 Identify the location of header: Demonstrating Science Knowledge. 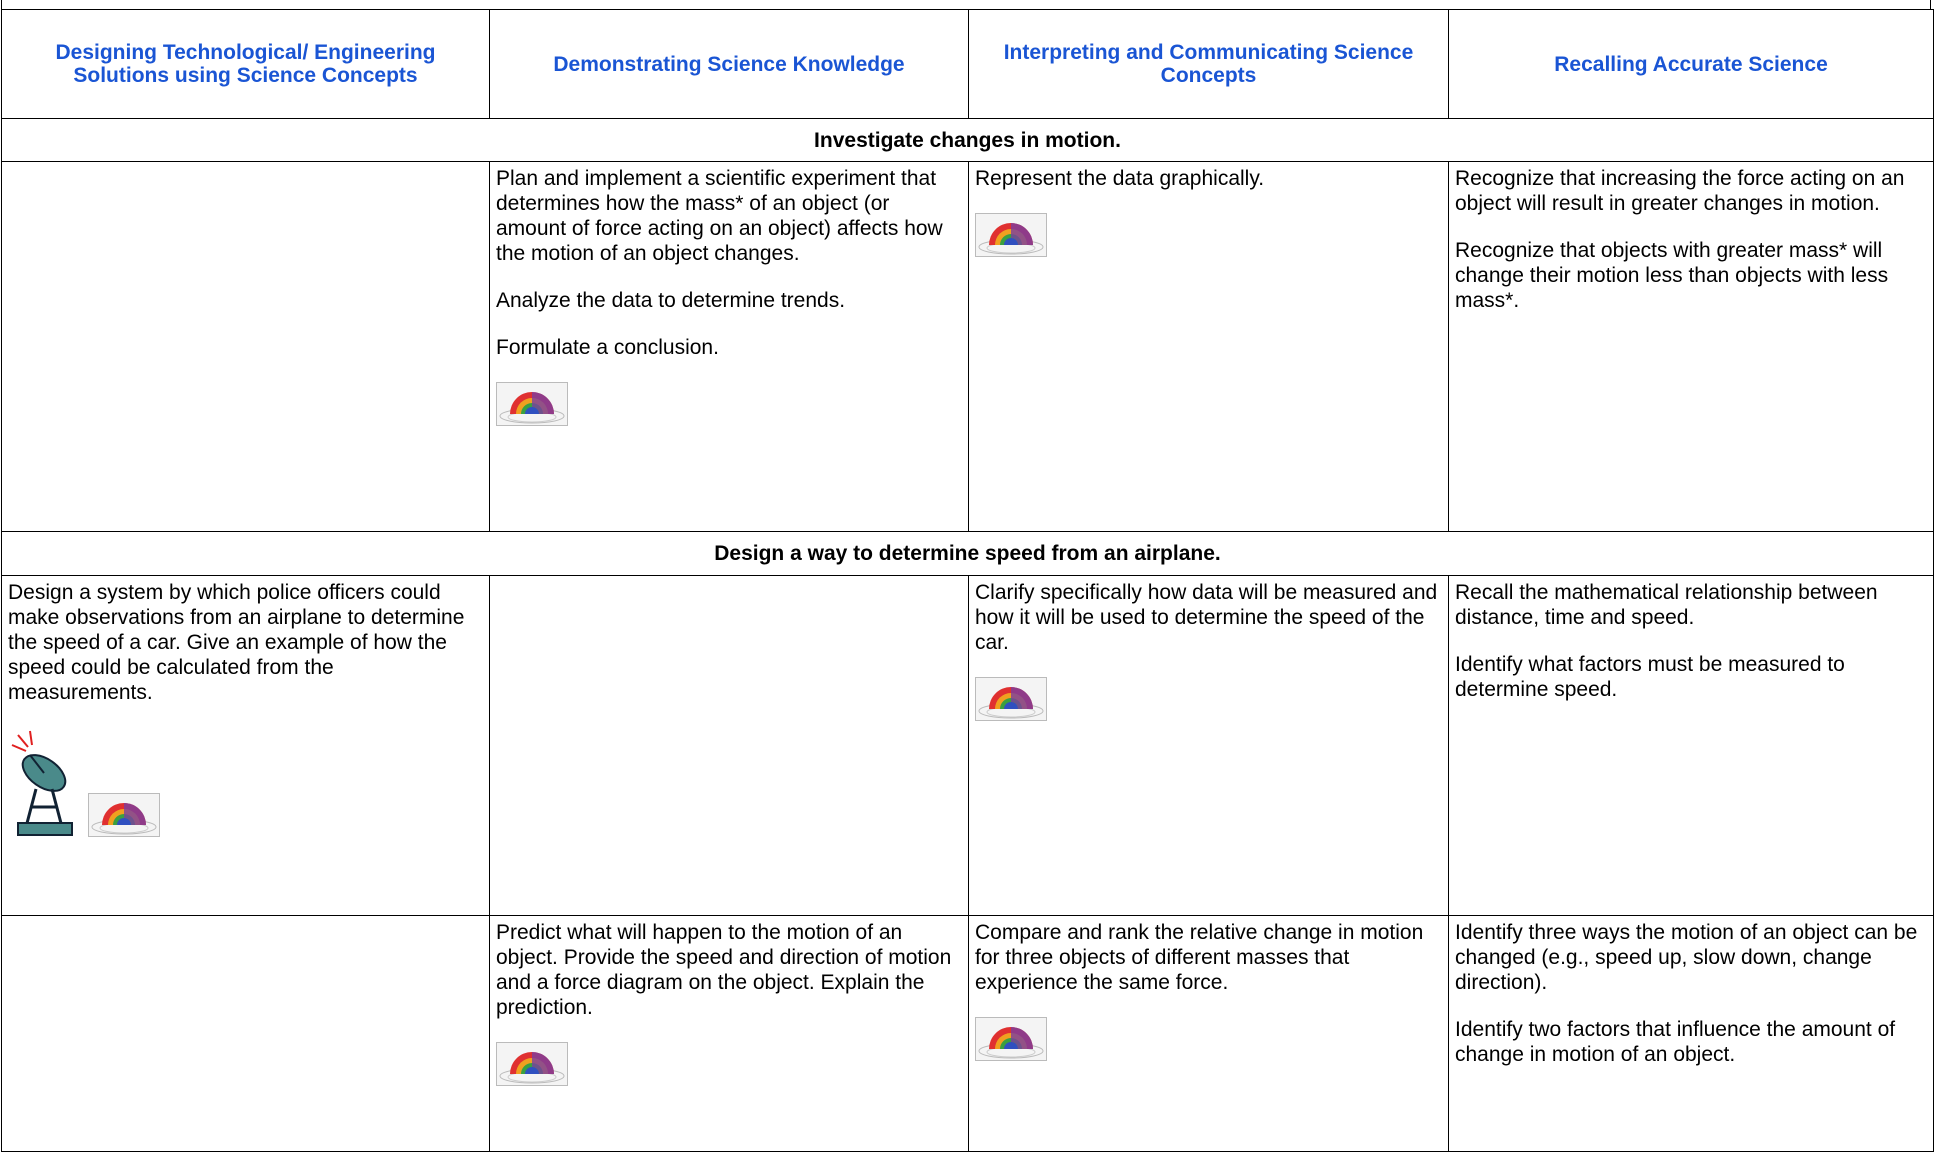
(729, 64).